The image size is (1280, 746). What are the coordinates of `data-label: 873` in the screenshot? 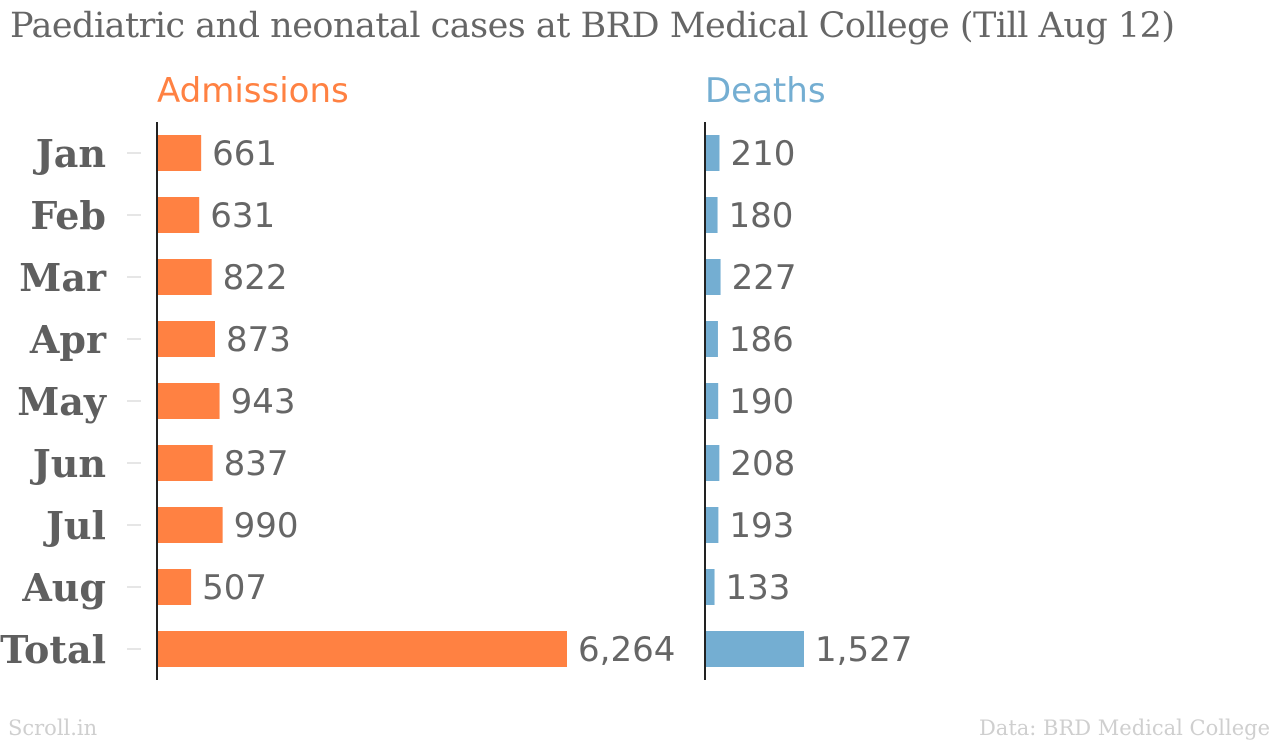 It's located at (258, 340).